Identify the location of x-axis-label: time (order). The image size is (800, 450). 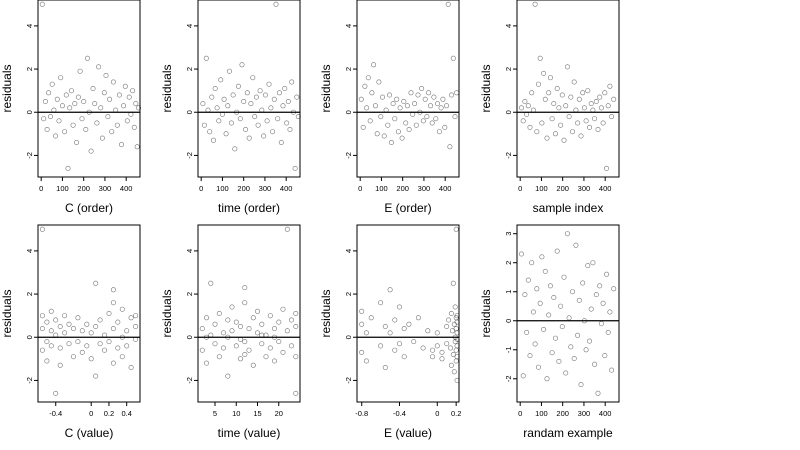
(249, 208).